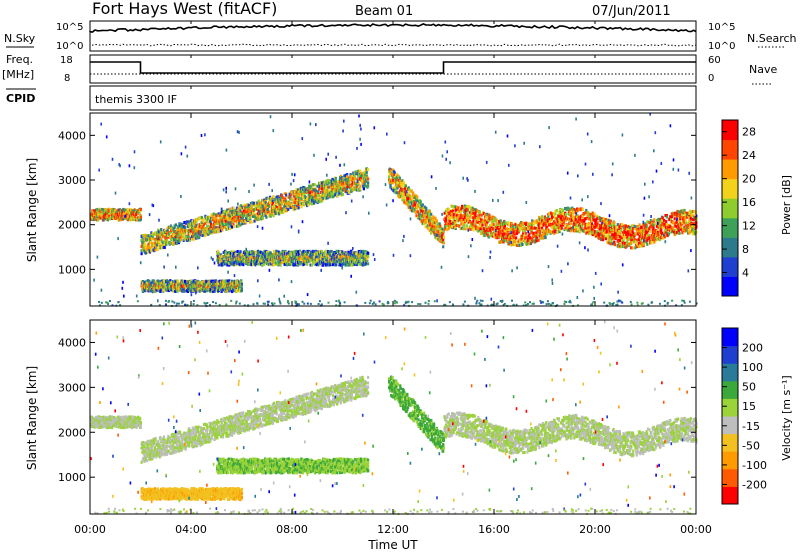 The image size is (800, 554). Describe the element at coordinates (772, 38) in the screenshot. I see `n-search-label: N.Search` at that location.